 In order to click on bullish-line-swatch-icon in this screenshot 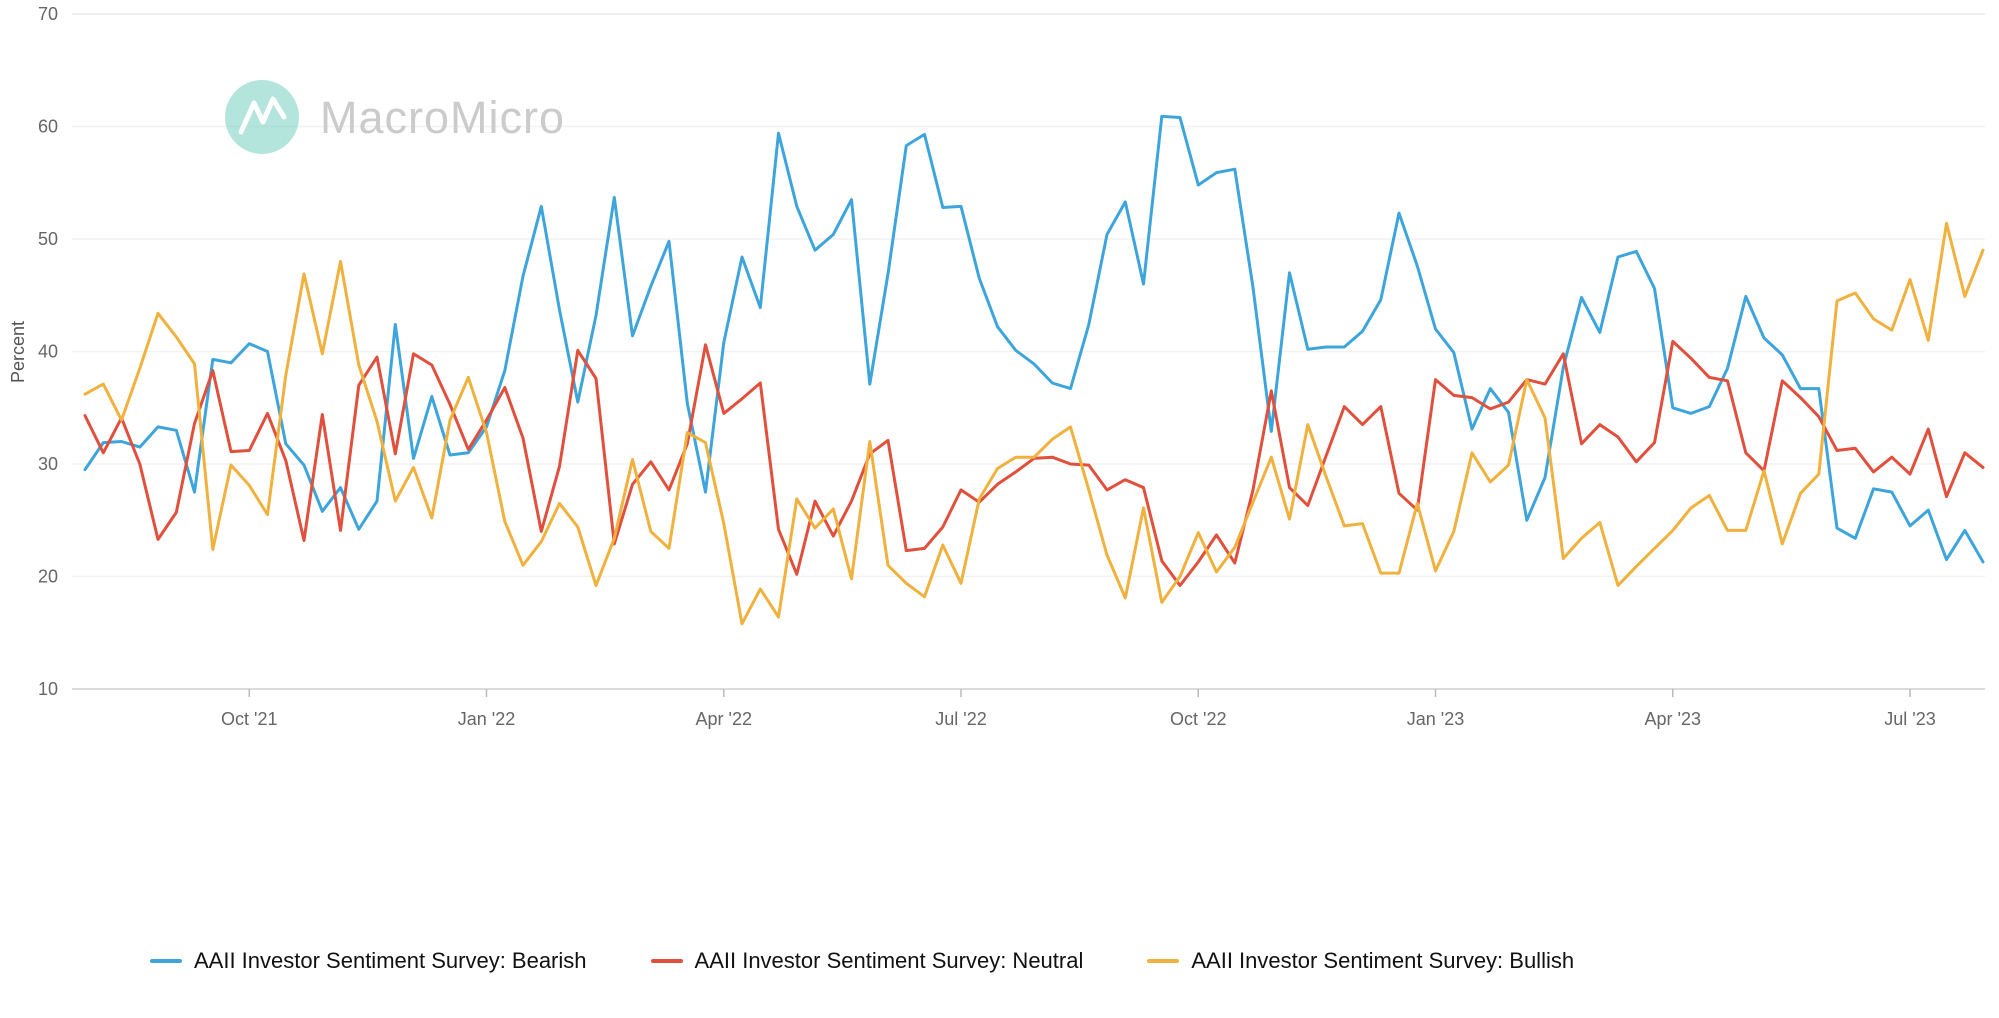, I will do `click(1163, 961)`.